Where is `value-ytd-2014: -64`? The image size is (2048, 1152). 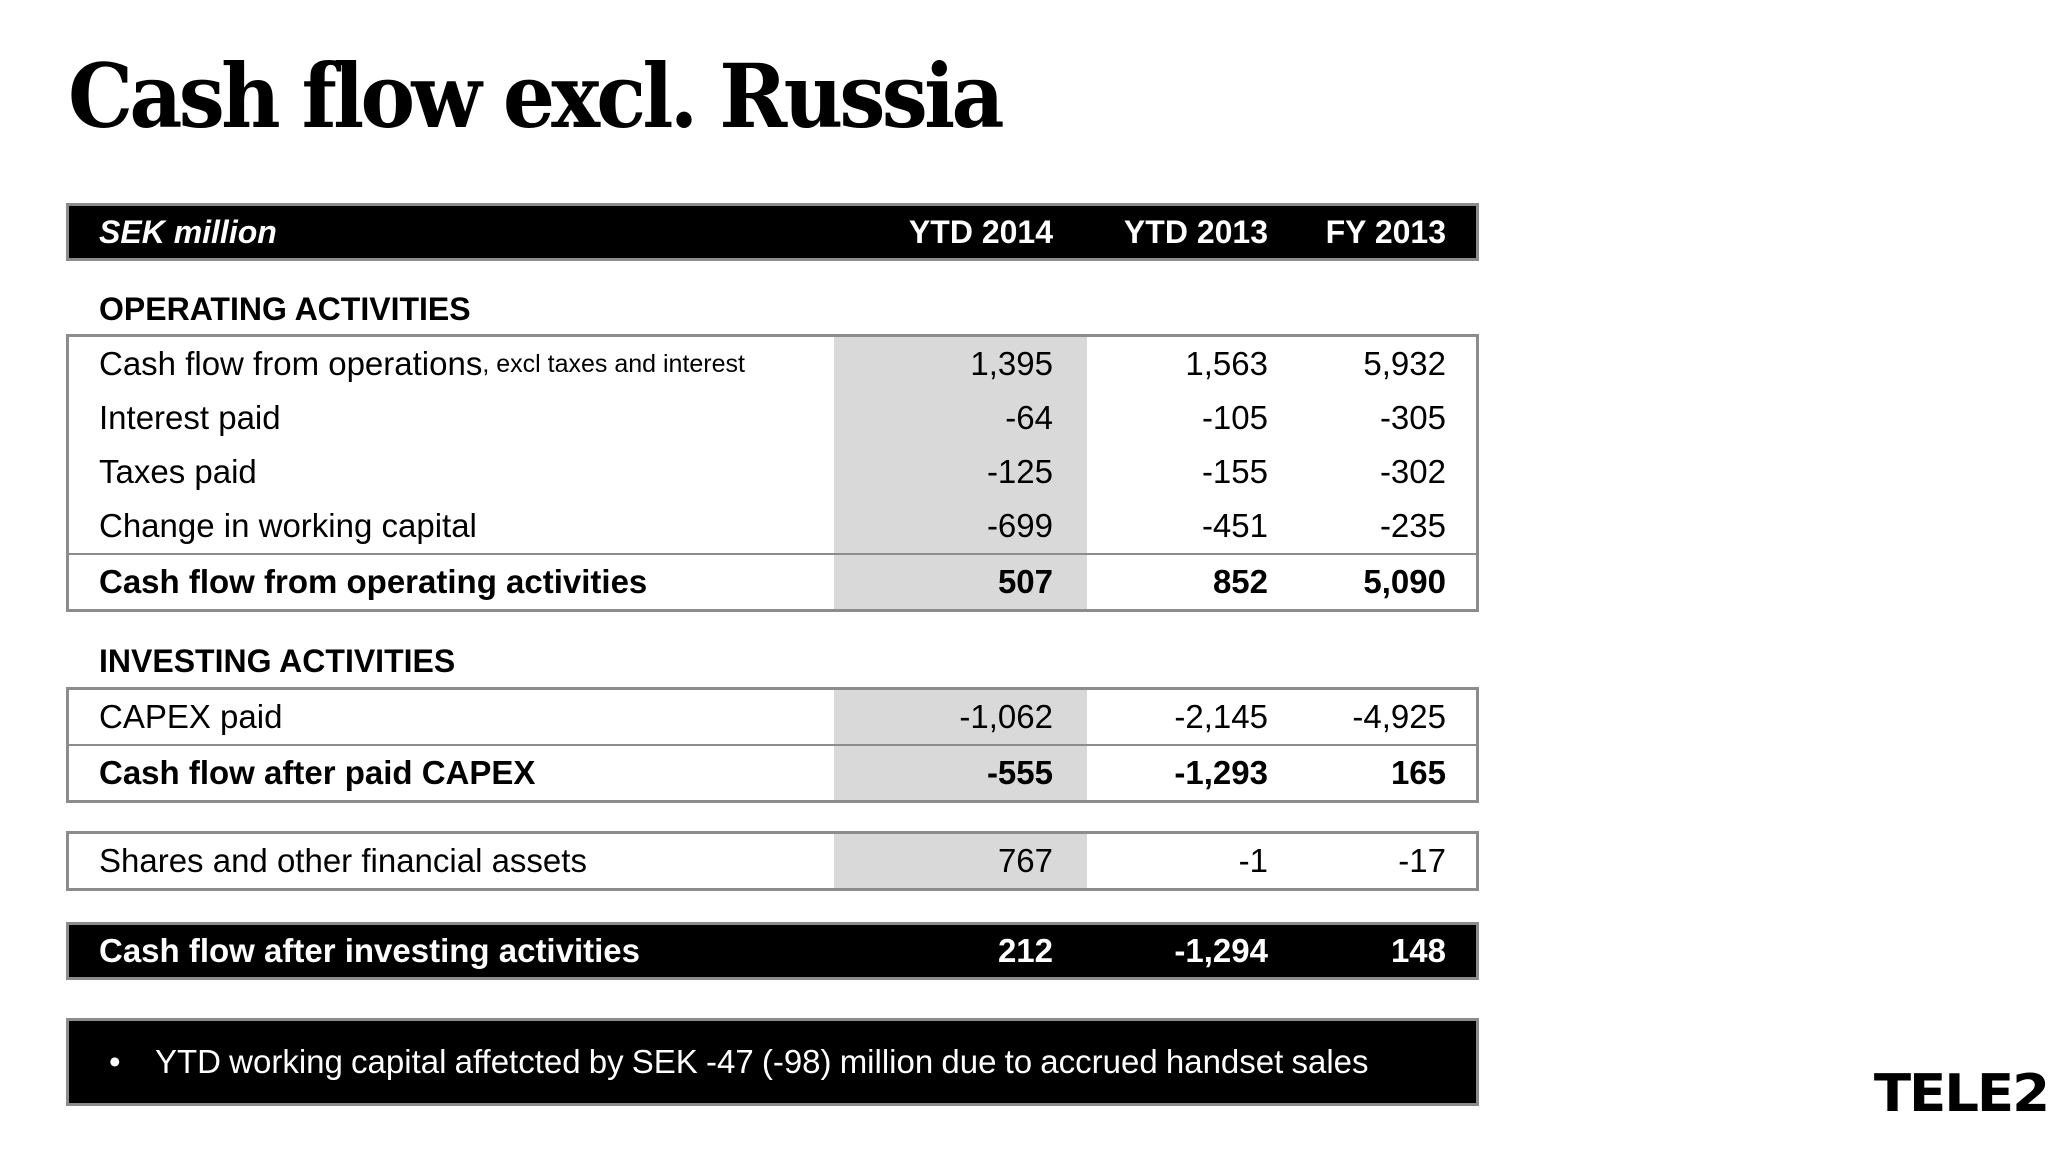 value-ytd-2014: -64 is located at coordinates (960, 418).